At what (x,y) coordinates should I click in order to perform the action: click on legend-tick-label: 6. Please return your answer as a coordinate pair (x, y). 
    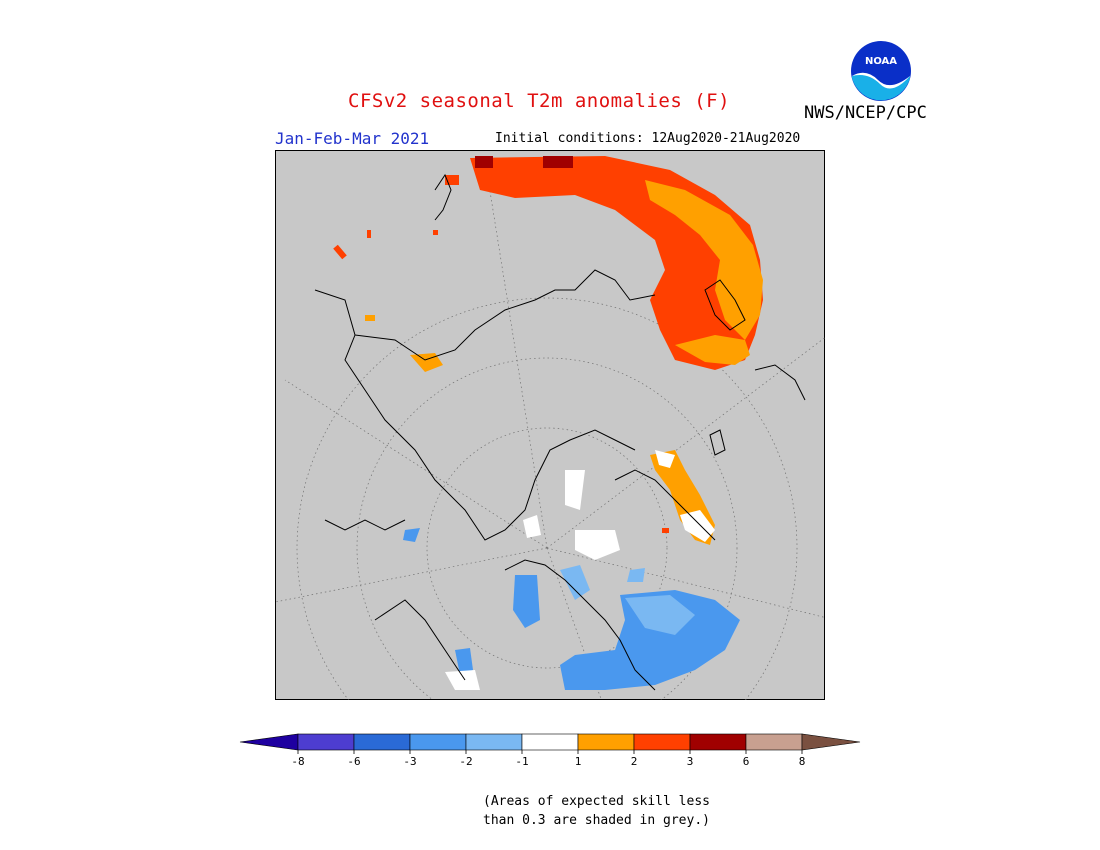
    Looking at the image, I should click on (746, 761).